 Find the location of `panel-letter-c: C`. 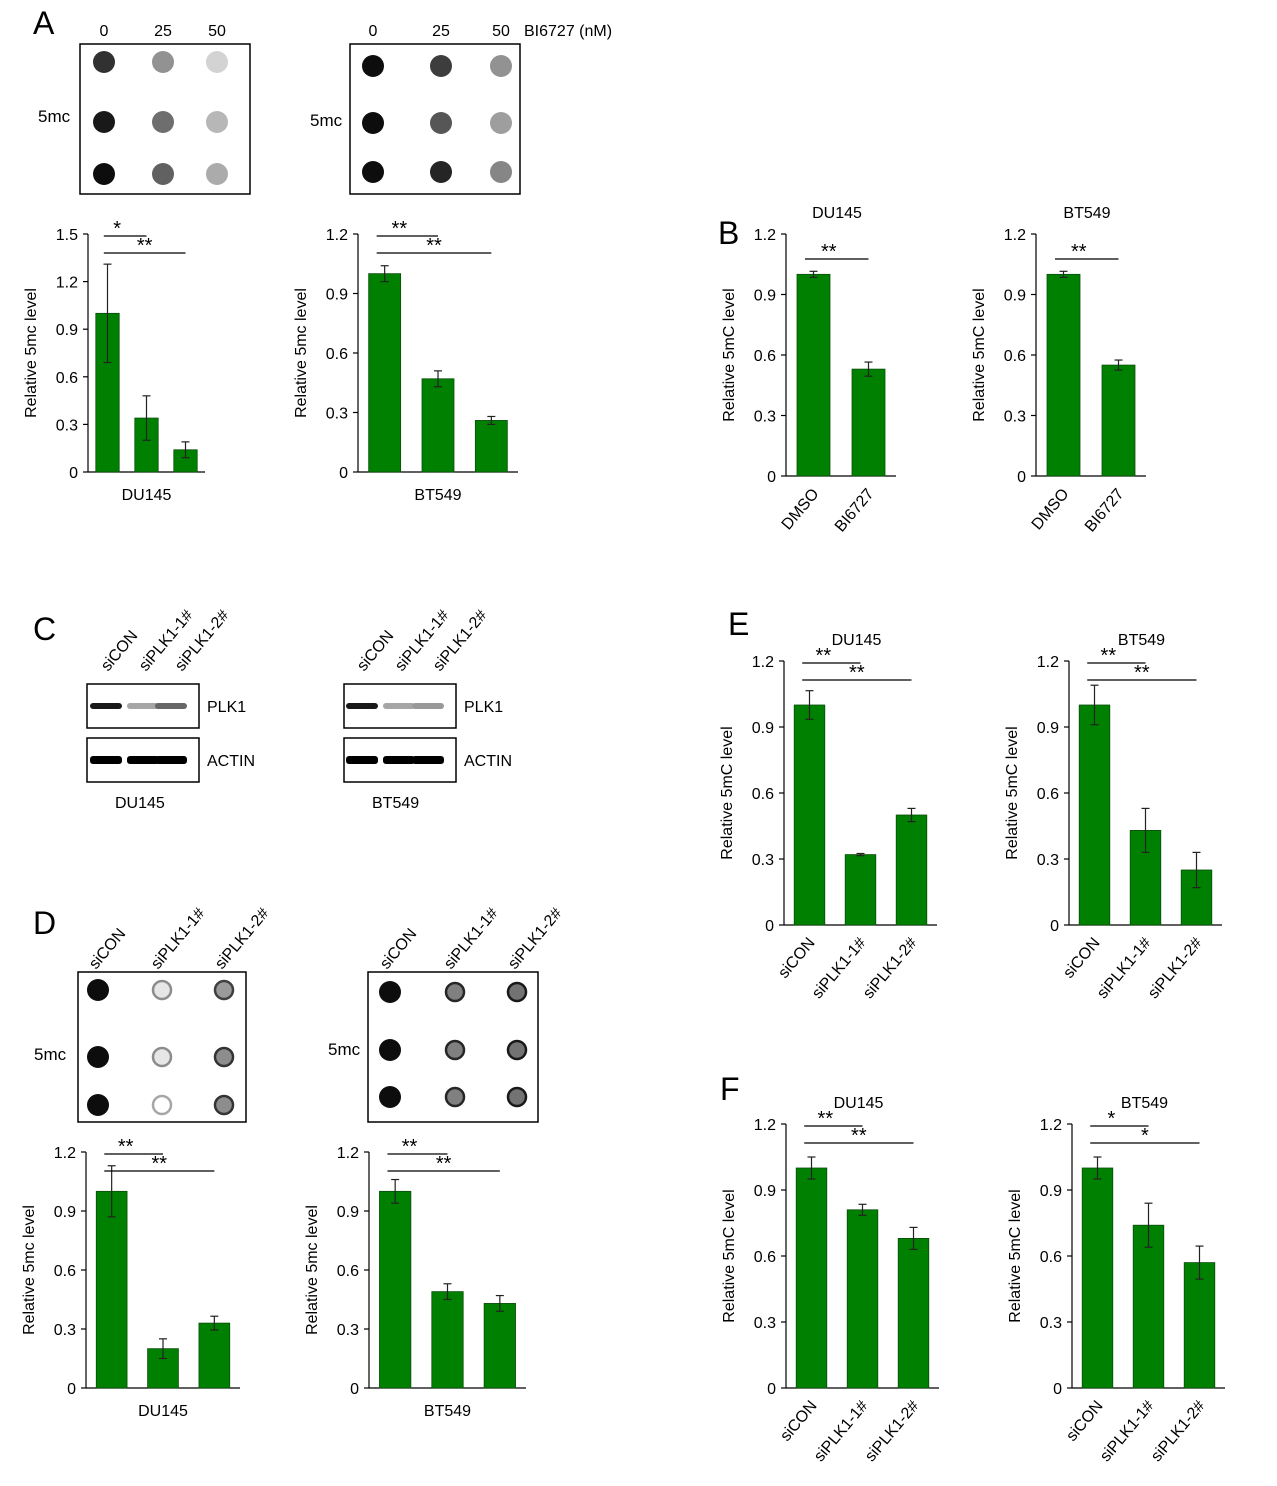

panel-letter-c: C is located at coordinates (44, 629).